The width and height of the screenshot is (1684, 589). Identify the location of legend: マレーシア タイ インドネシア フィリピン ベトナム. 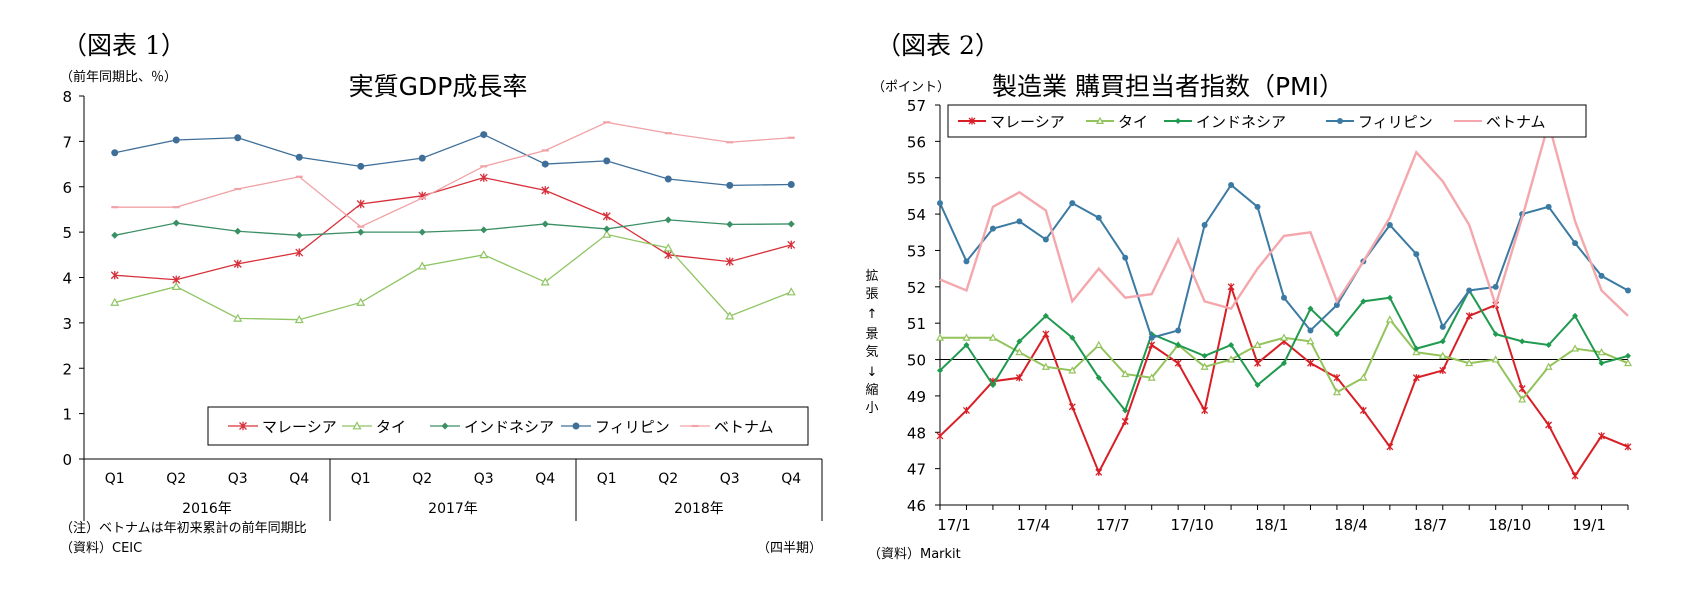
(508, 426).